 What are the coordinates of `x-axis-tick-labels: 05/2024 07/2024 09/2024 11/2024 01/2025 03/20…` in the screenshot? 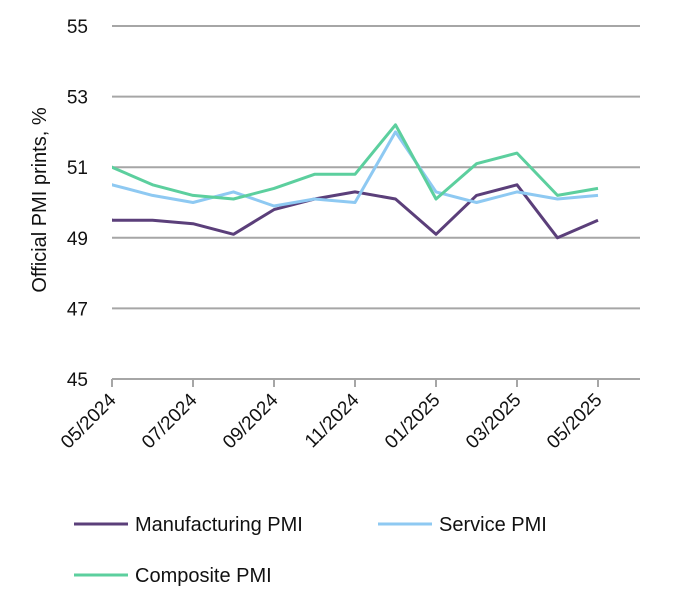 It's located at (331, 421).